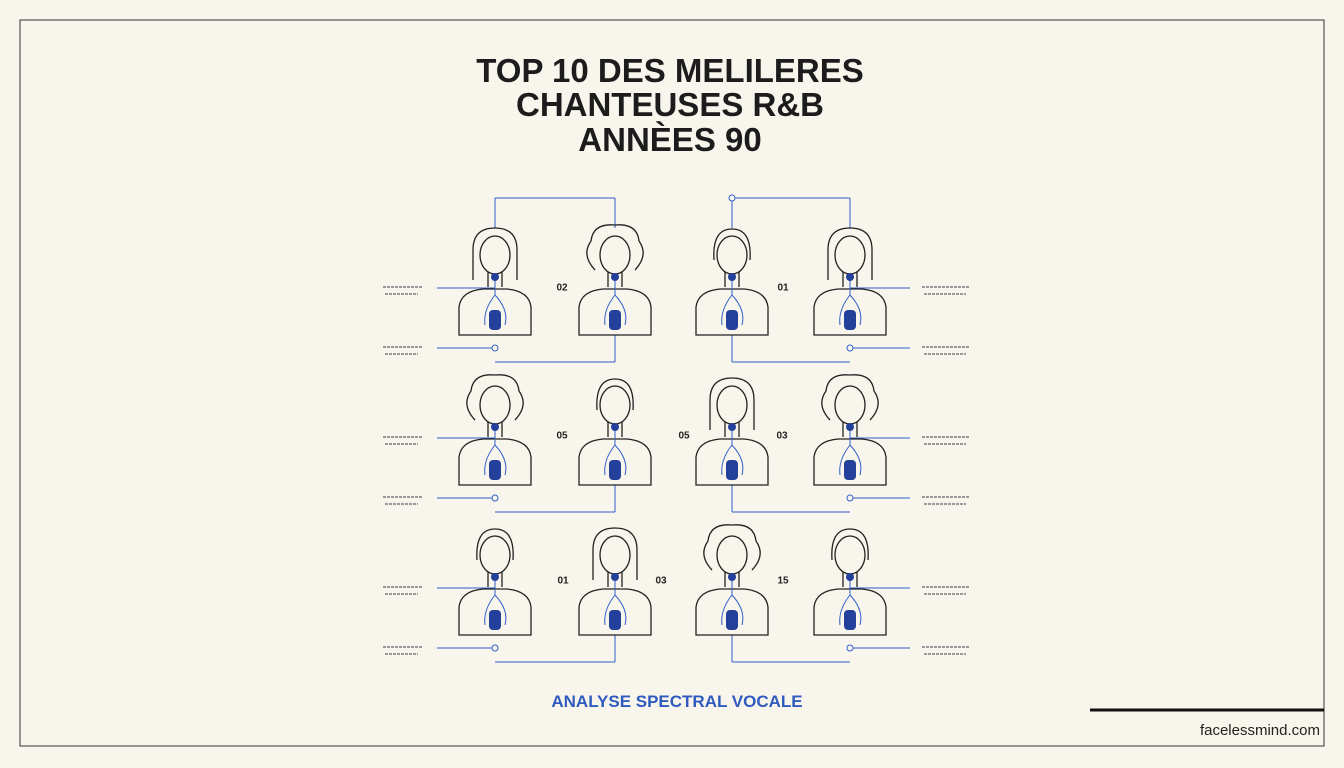 The image size is (1344, 768). I want to click on rank-label: 15, so click(783, 581).